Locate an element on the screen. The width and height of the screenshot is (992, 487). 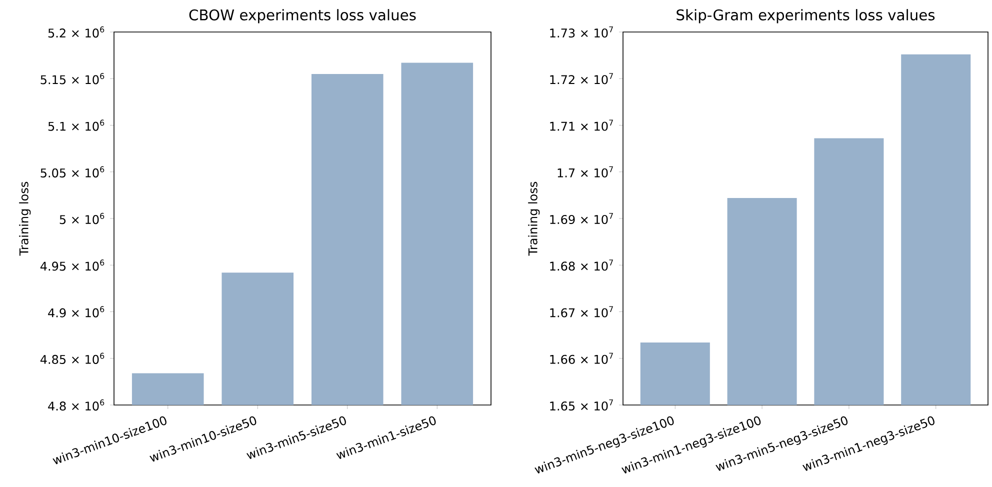
y-tick-label: 5.05 × 10$^{6}$ is located at coordinates (72, 172).